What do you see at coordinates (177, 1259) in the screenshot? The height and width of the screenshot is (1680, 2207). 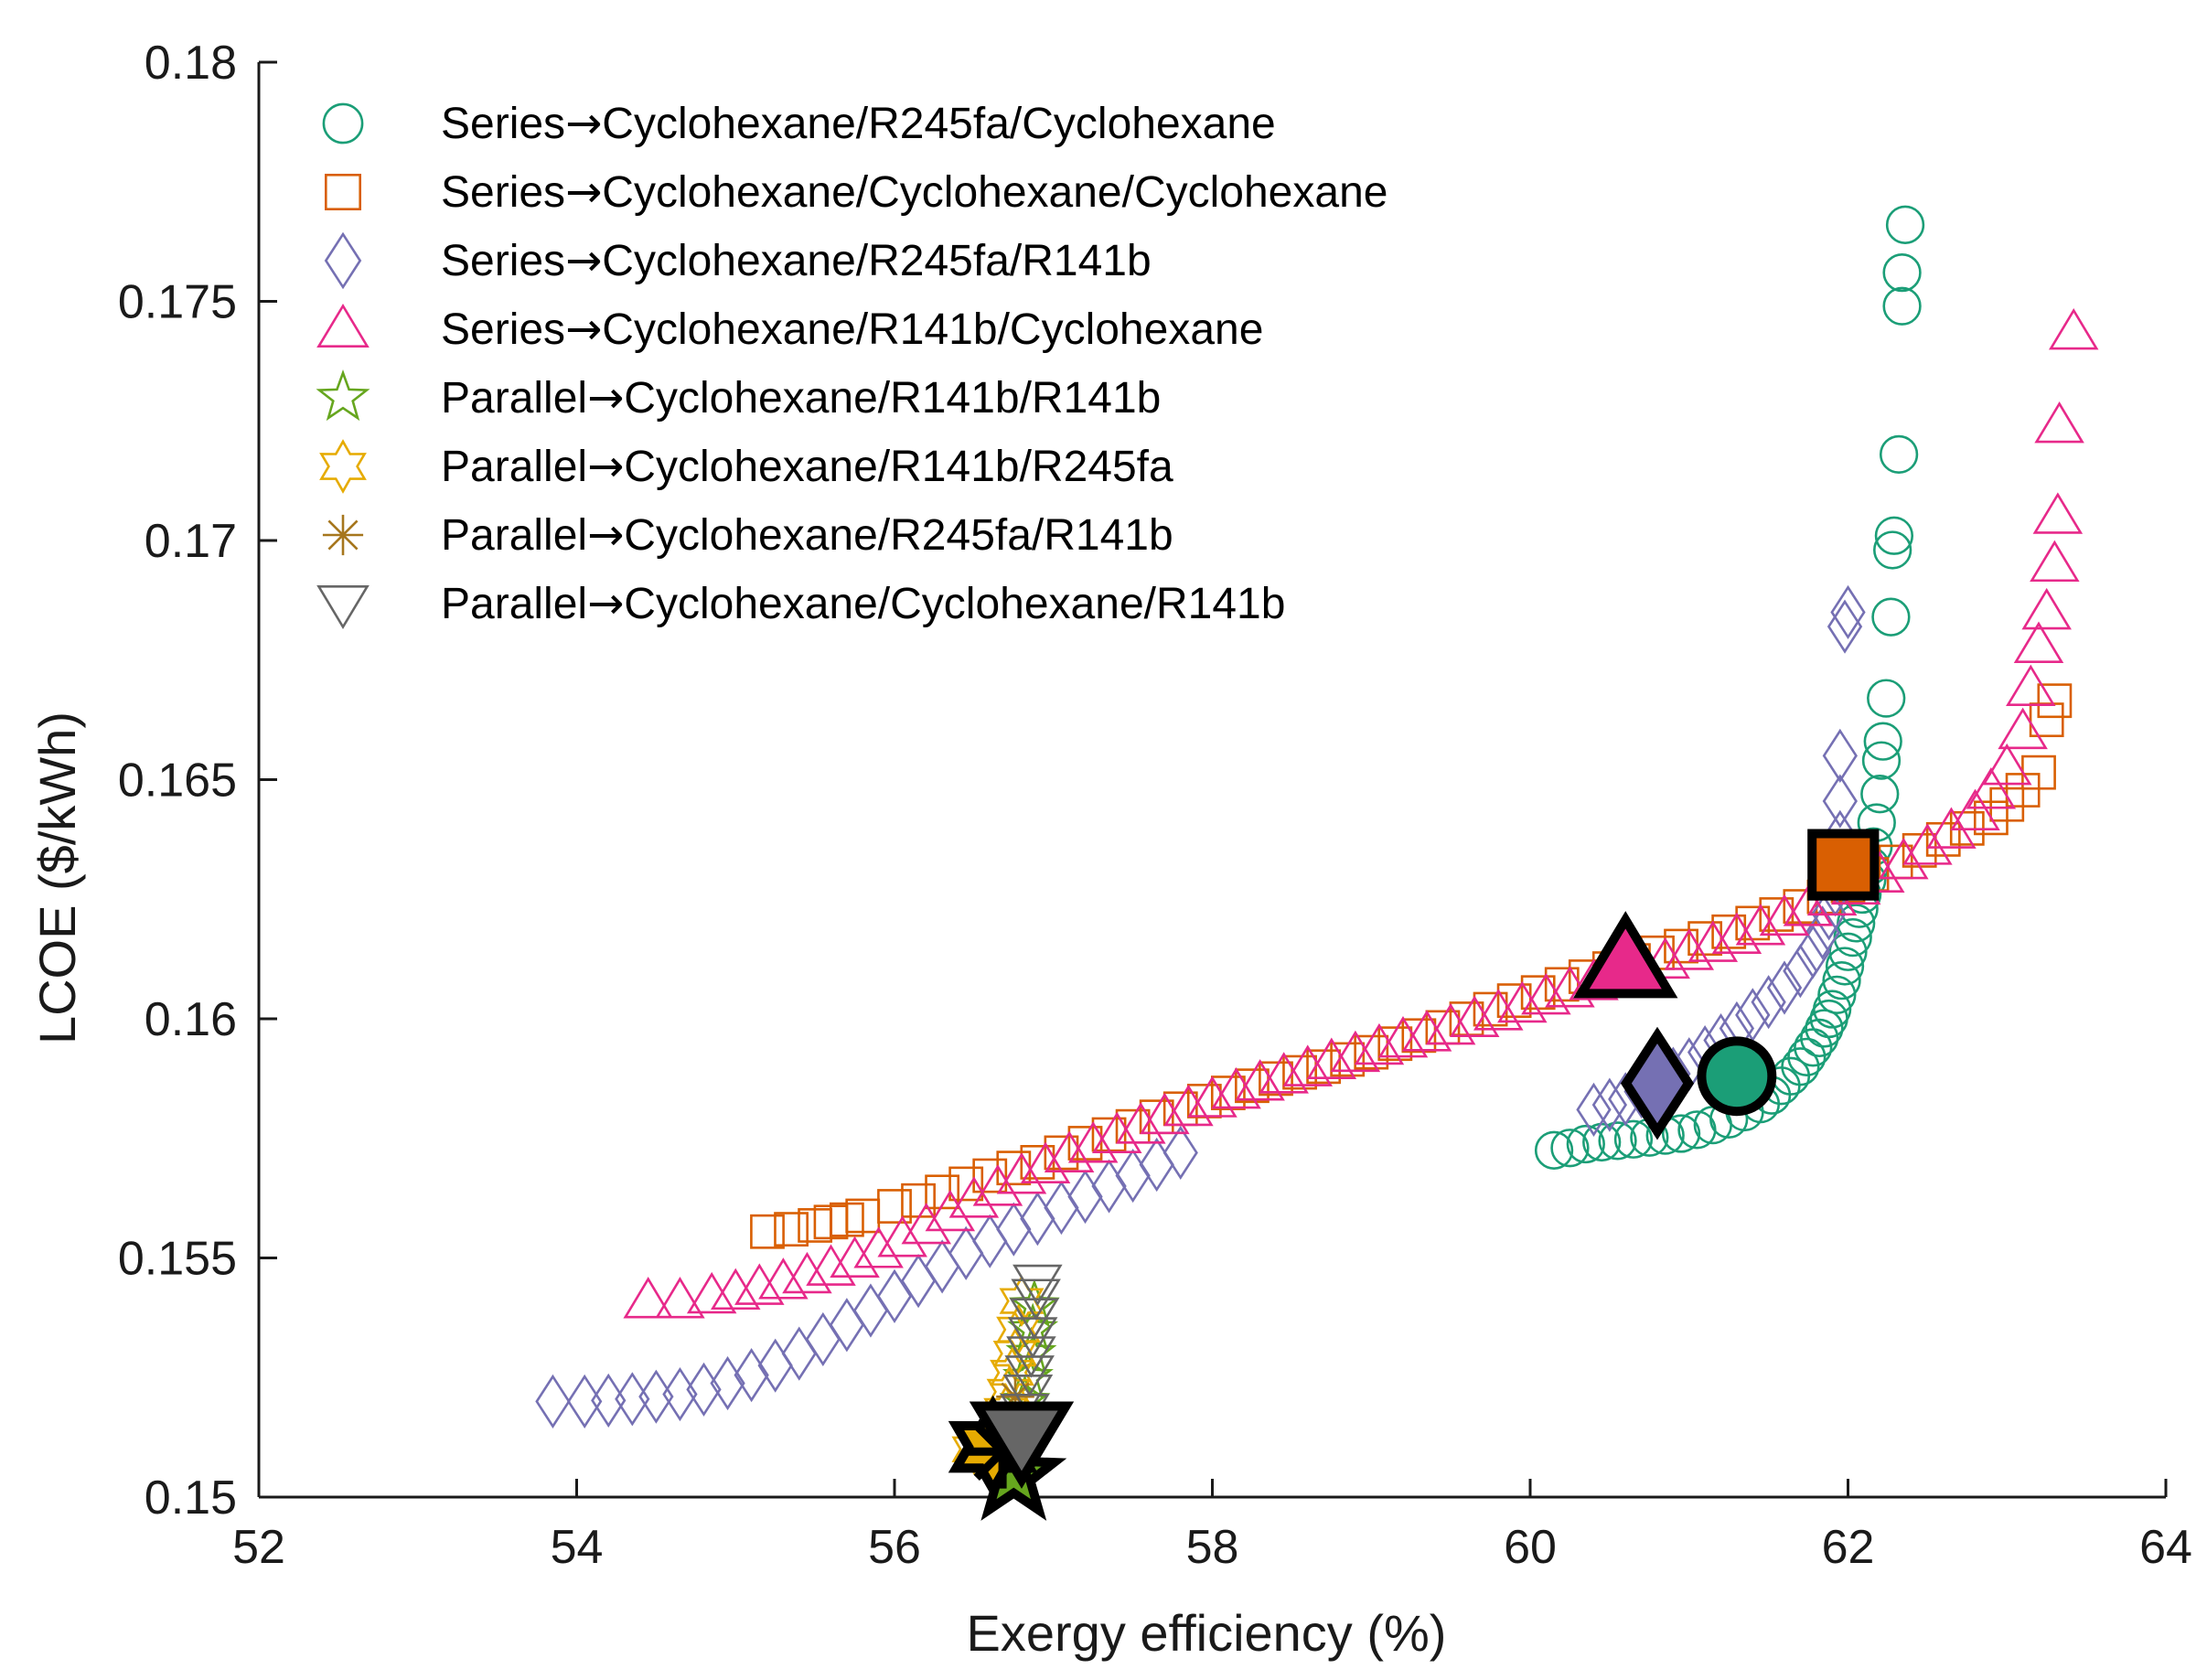 I see `y-tick-label: 0.155` at bounding box center [177, 1259].